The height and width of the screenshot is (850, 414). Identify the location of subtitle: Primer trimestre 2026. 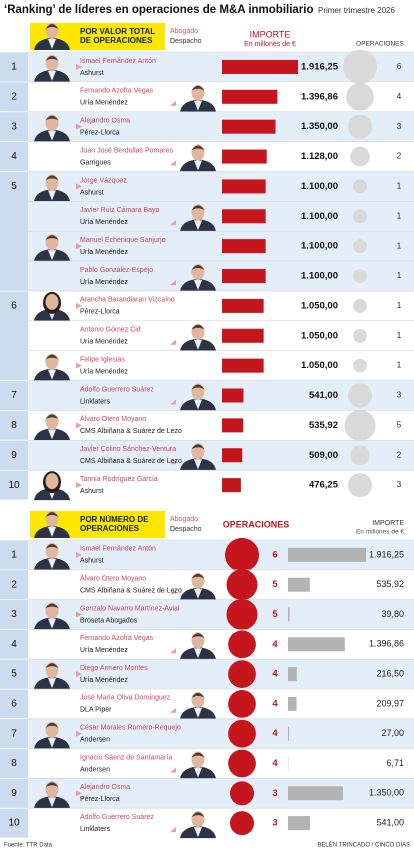
(356, 10).